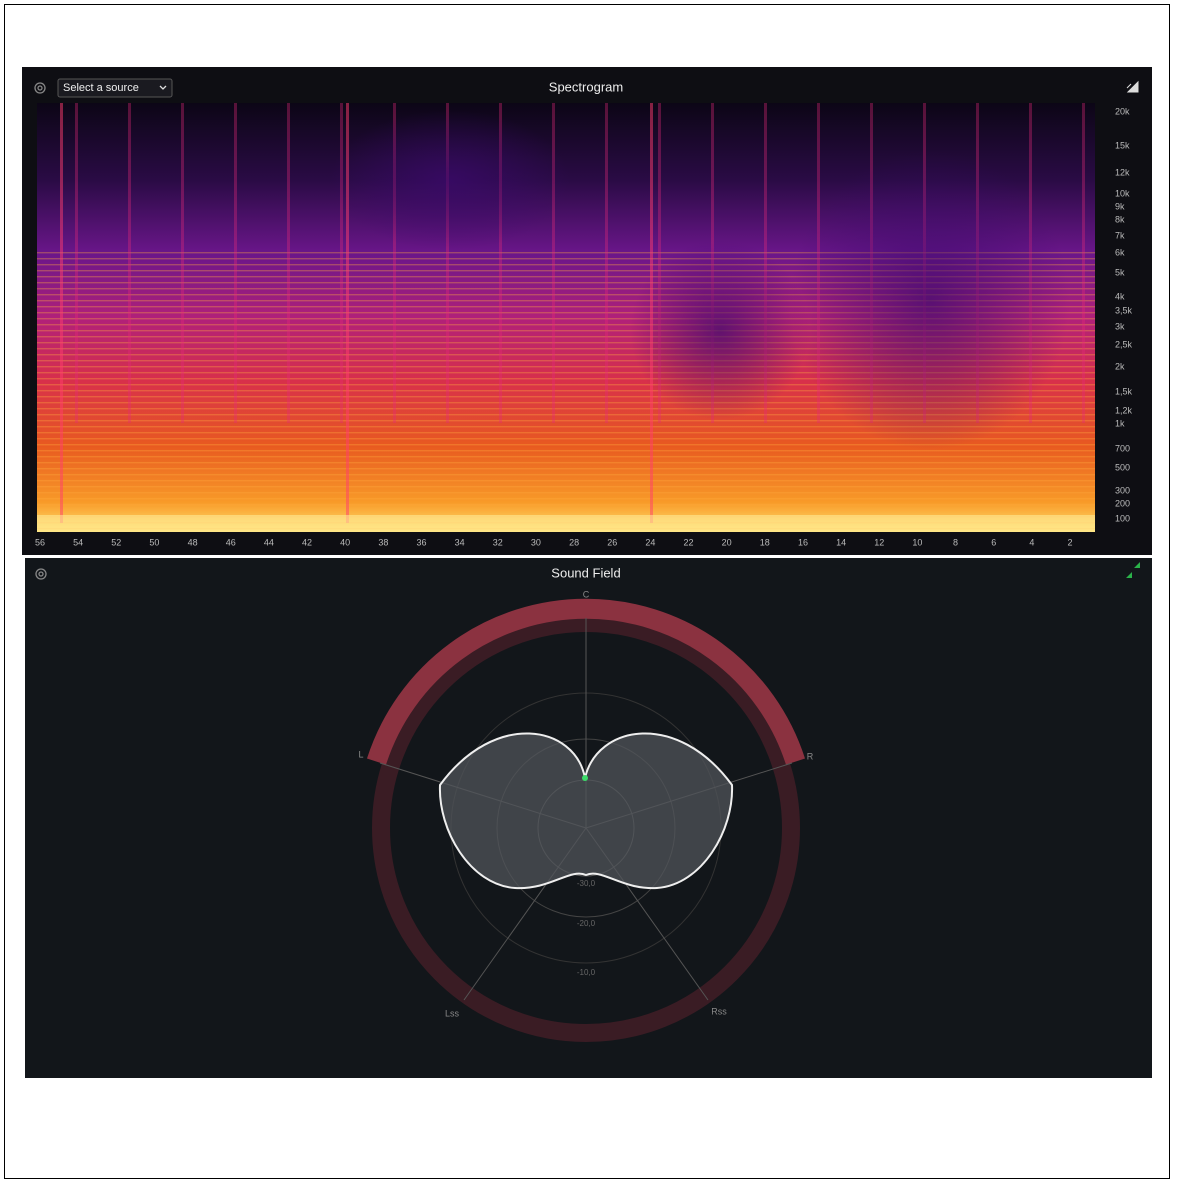  I want to click on ring-label: -10,0, so click(586, 972).